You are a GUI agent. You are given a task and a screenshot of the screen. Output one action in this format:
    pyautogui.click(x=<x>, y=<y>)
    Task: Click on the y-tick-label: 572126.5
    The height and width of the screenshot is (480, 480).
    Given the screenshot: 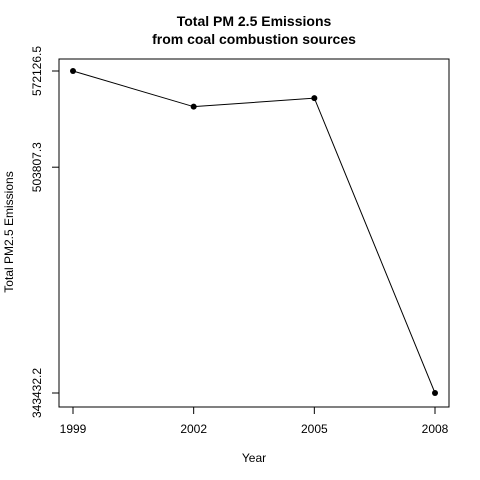 What is the action you would take?
    pyautogui.click(x=37, y=71)
    